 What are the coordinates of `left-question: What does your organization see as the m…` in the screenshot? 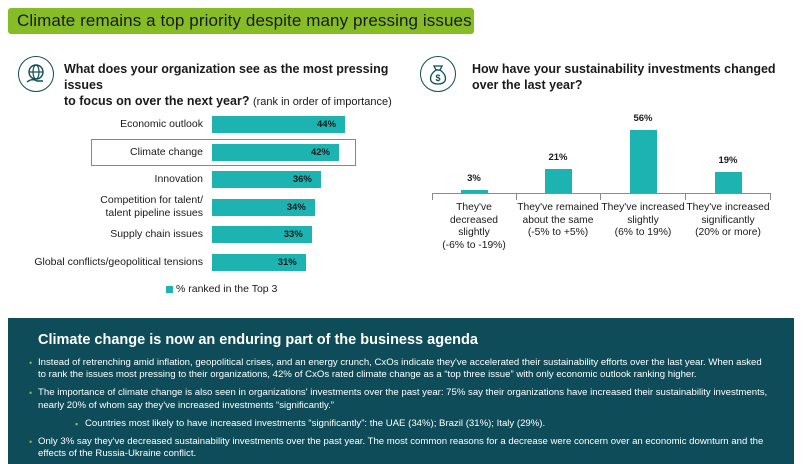 It's located at (234, 85).